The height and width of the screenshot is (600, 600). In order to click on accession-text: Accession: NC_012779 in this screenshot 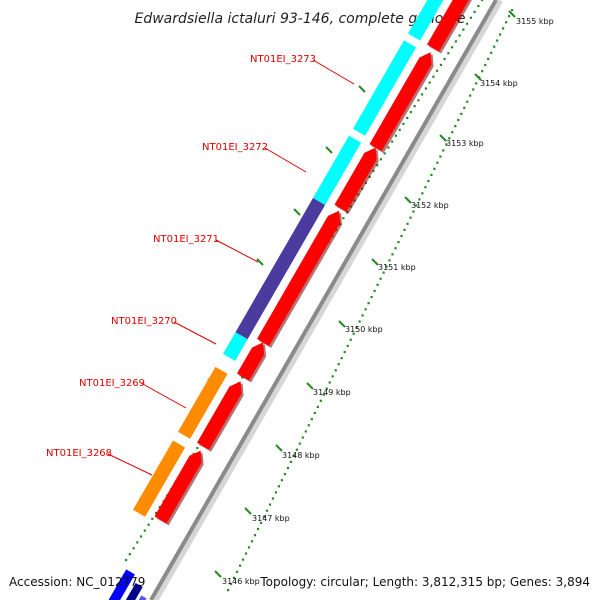, I will do `click(77, 582)`.